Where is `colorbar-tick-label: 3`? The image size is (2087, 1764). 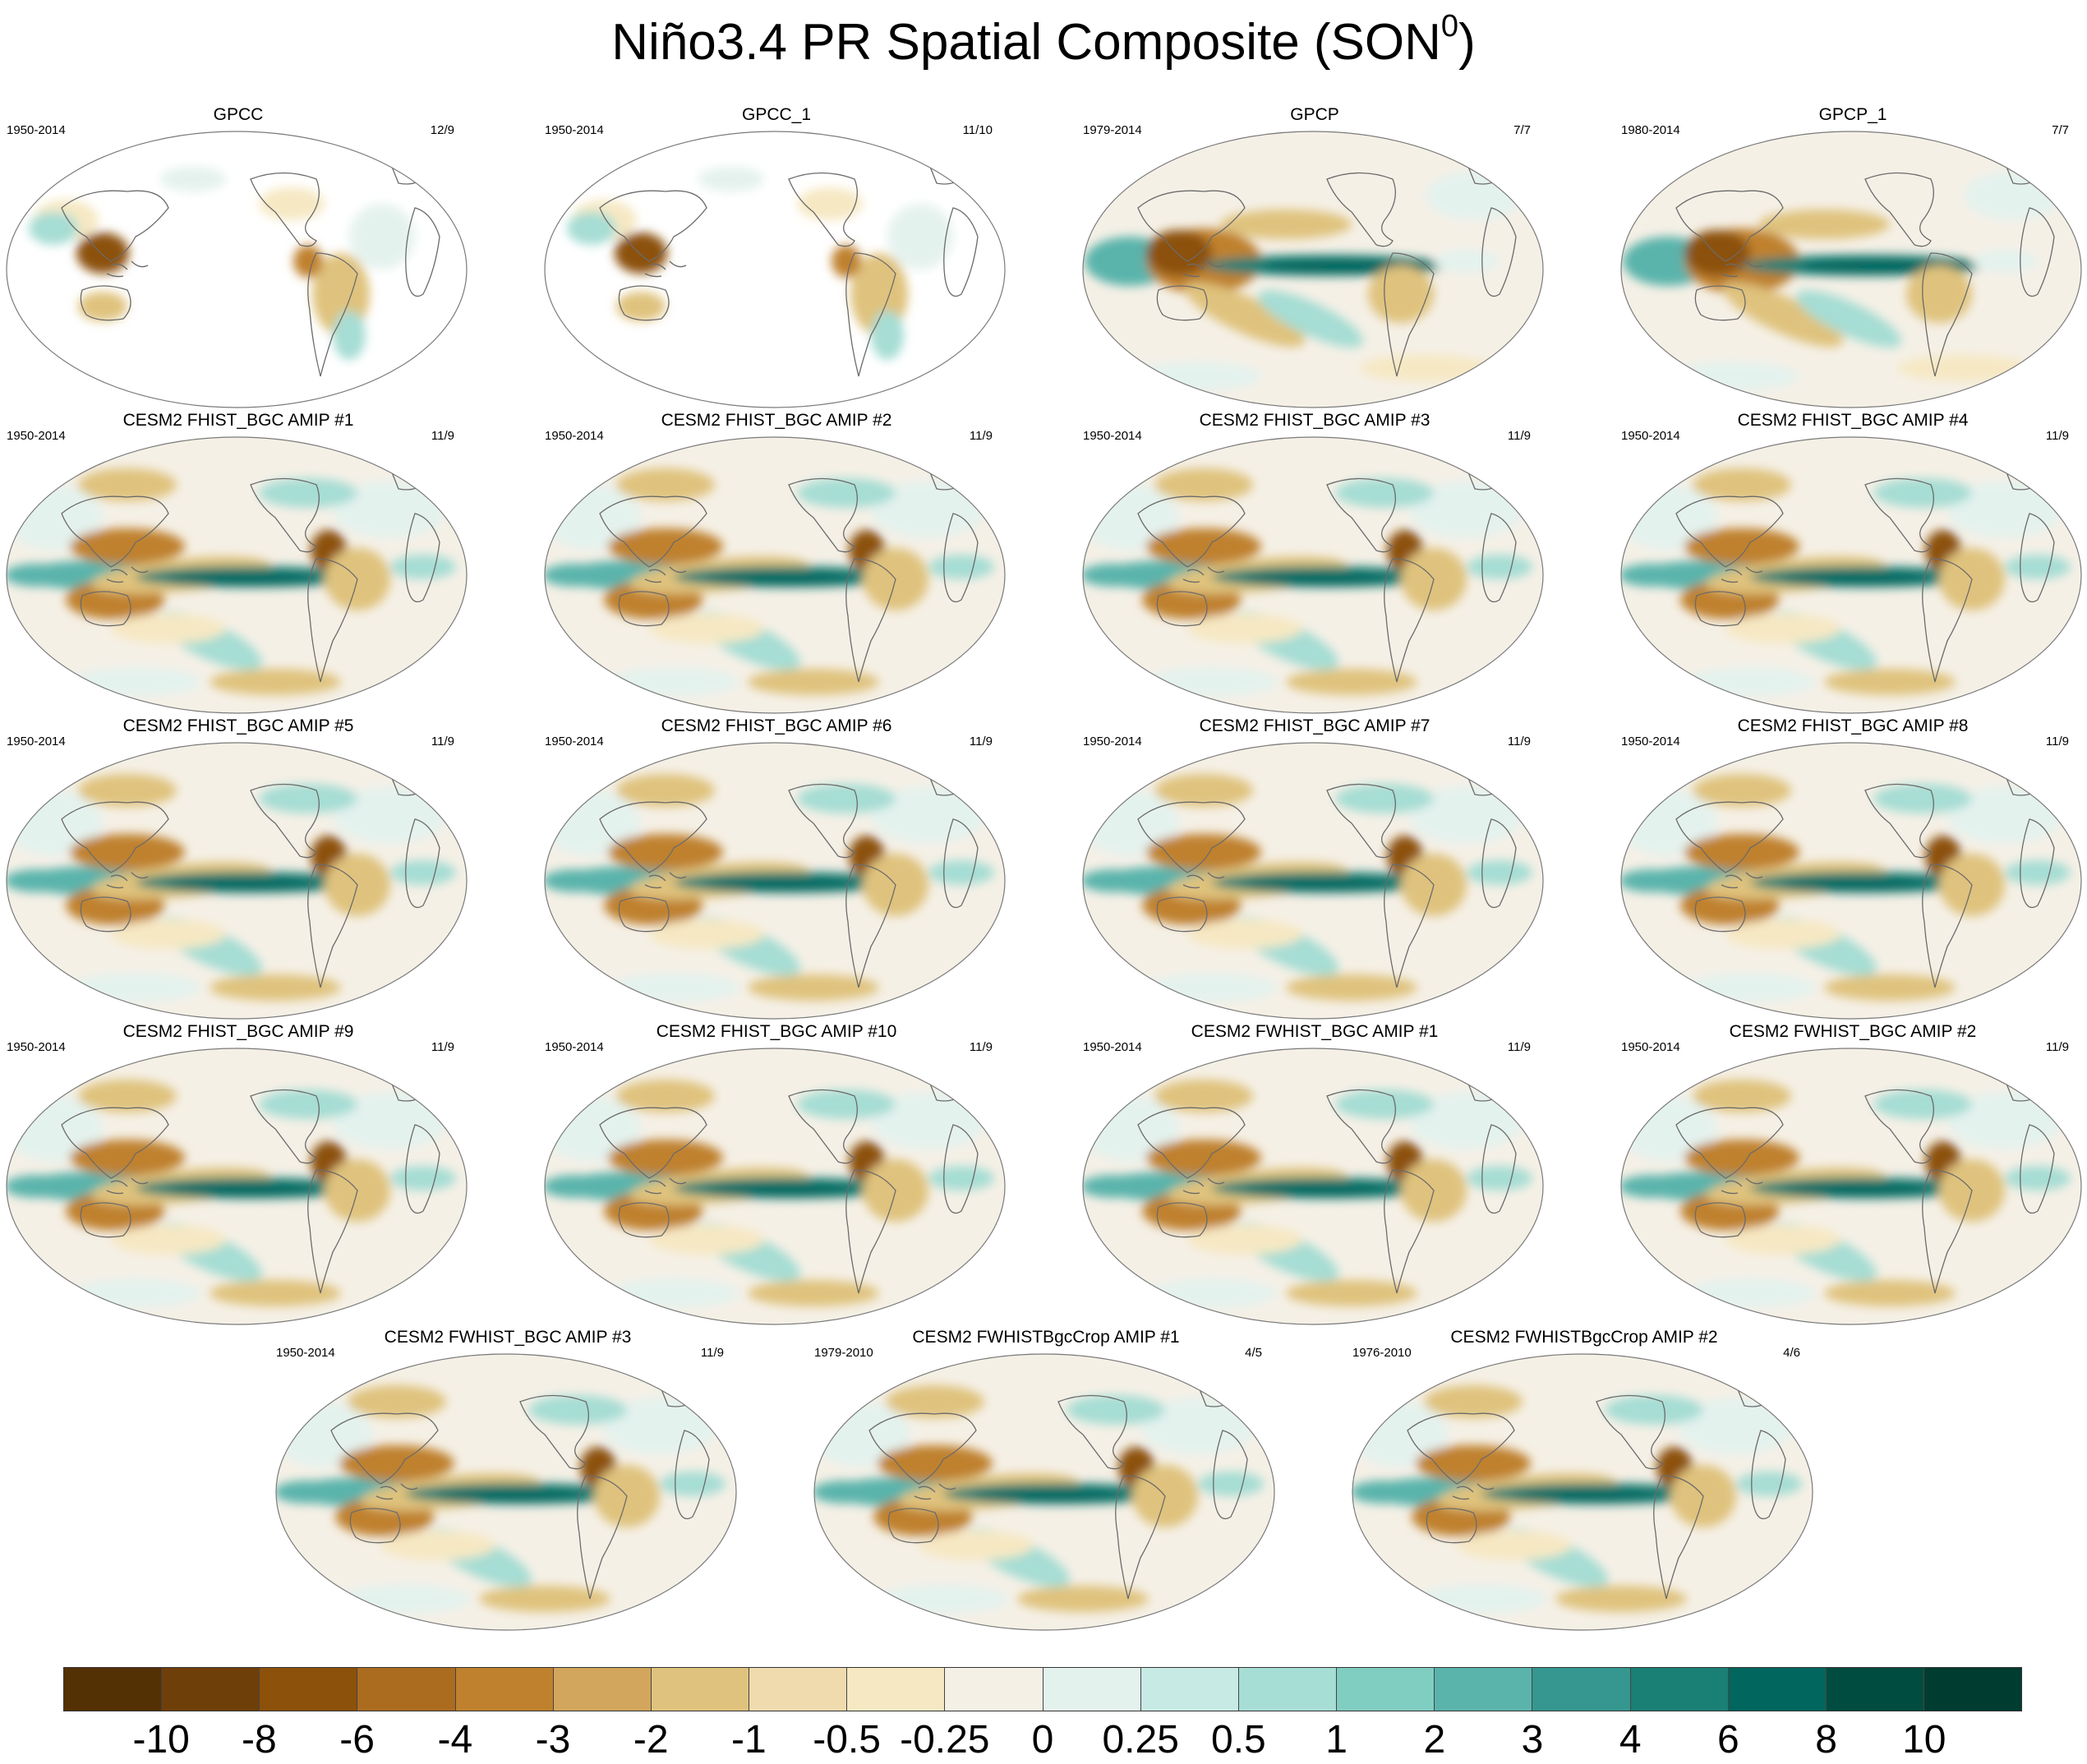
colorbar-tick-label: 3 is located at coordinates (1532, 1740).